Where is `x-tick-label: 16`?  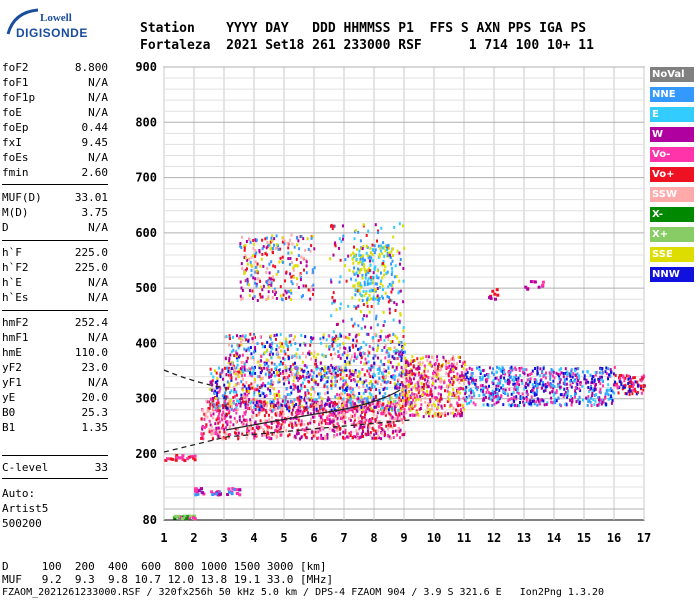
x-tick-label: 16 is located at coordinates (614, 538).